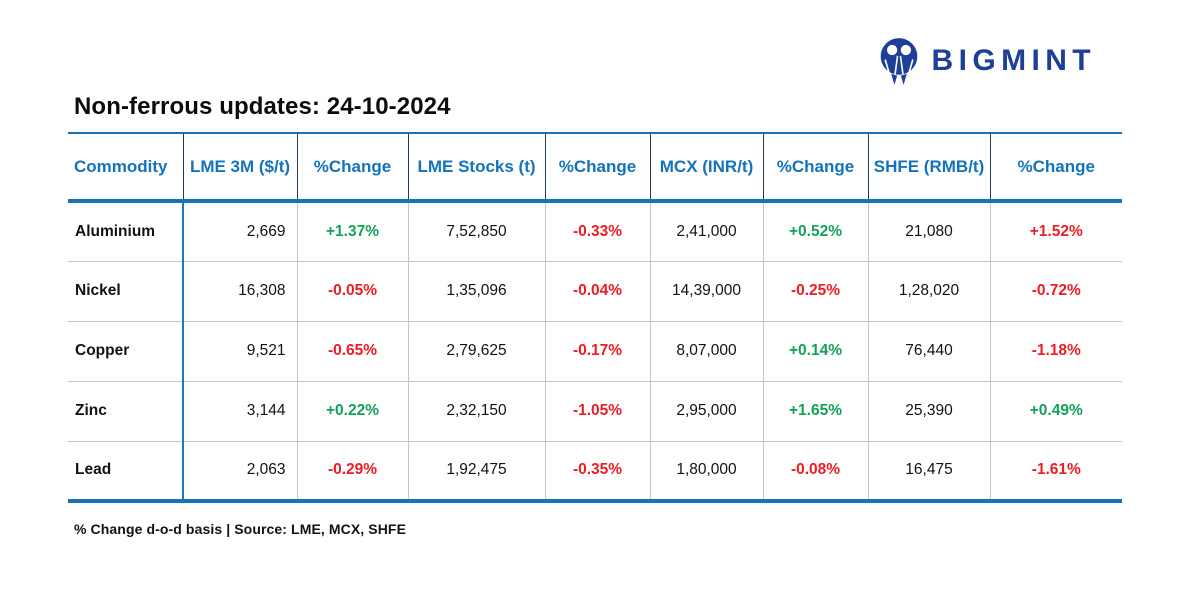  What do you see at coordinates (477, 231) in the screenshot?
I see `lme-stocks-cell: 7,52,850` at bounding box center [477, 231].